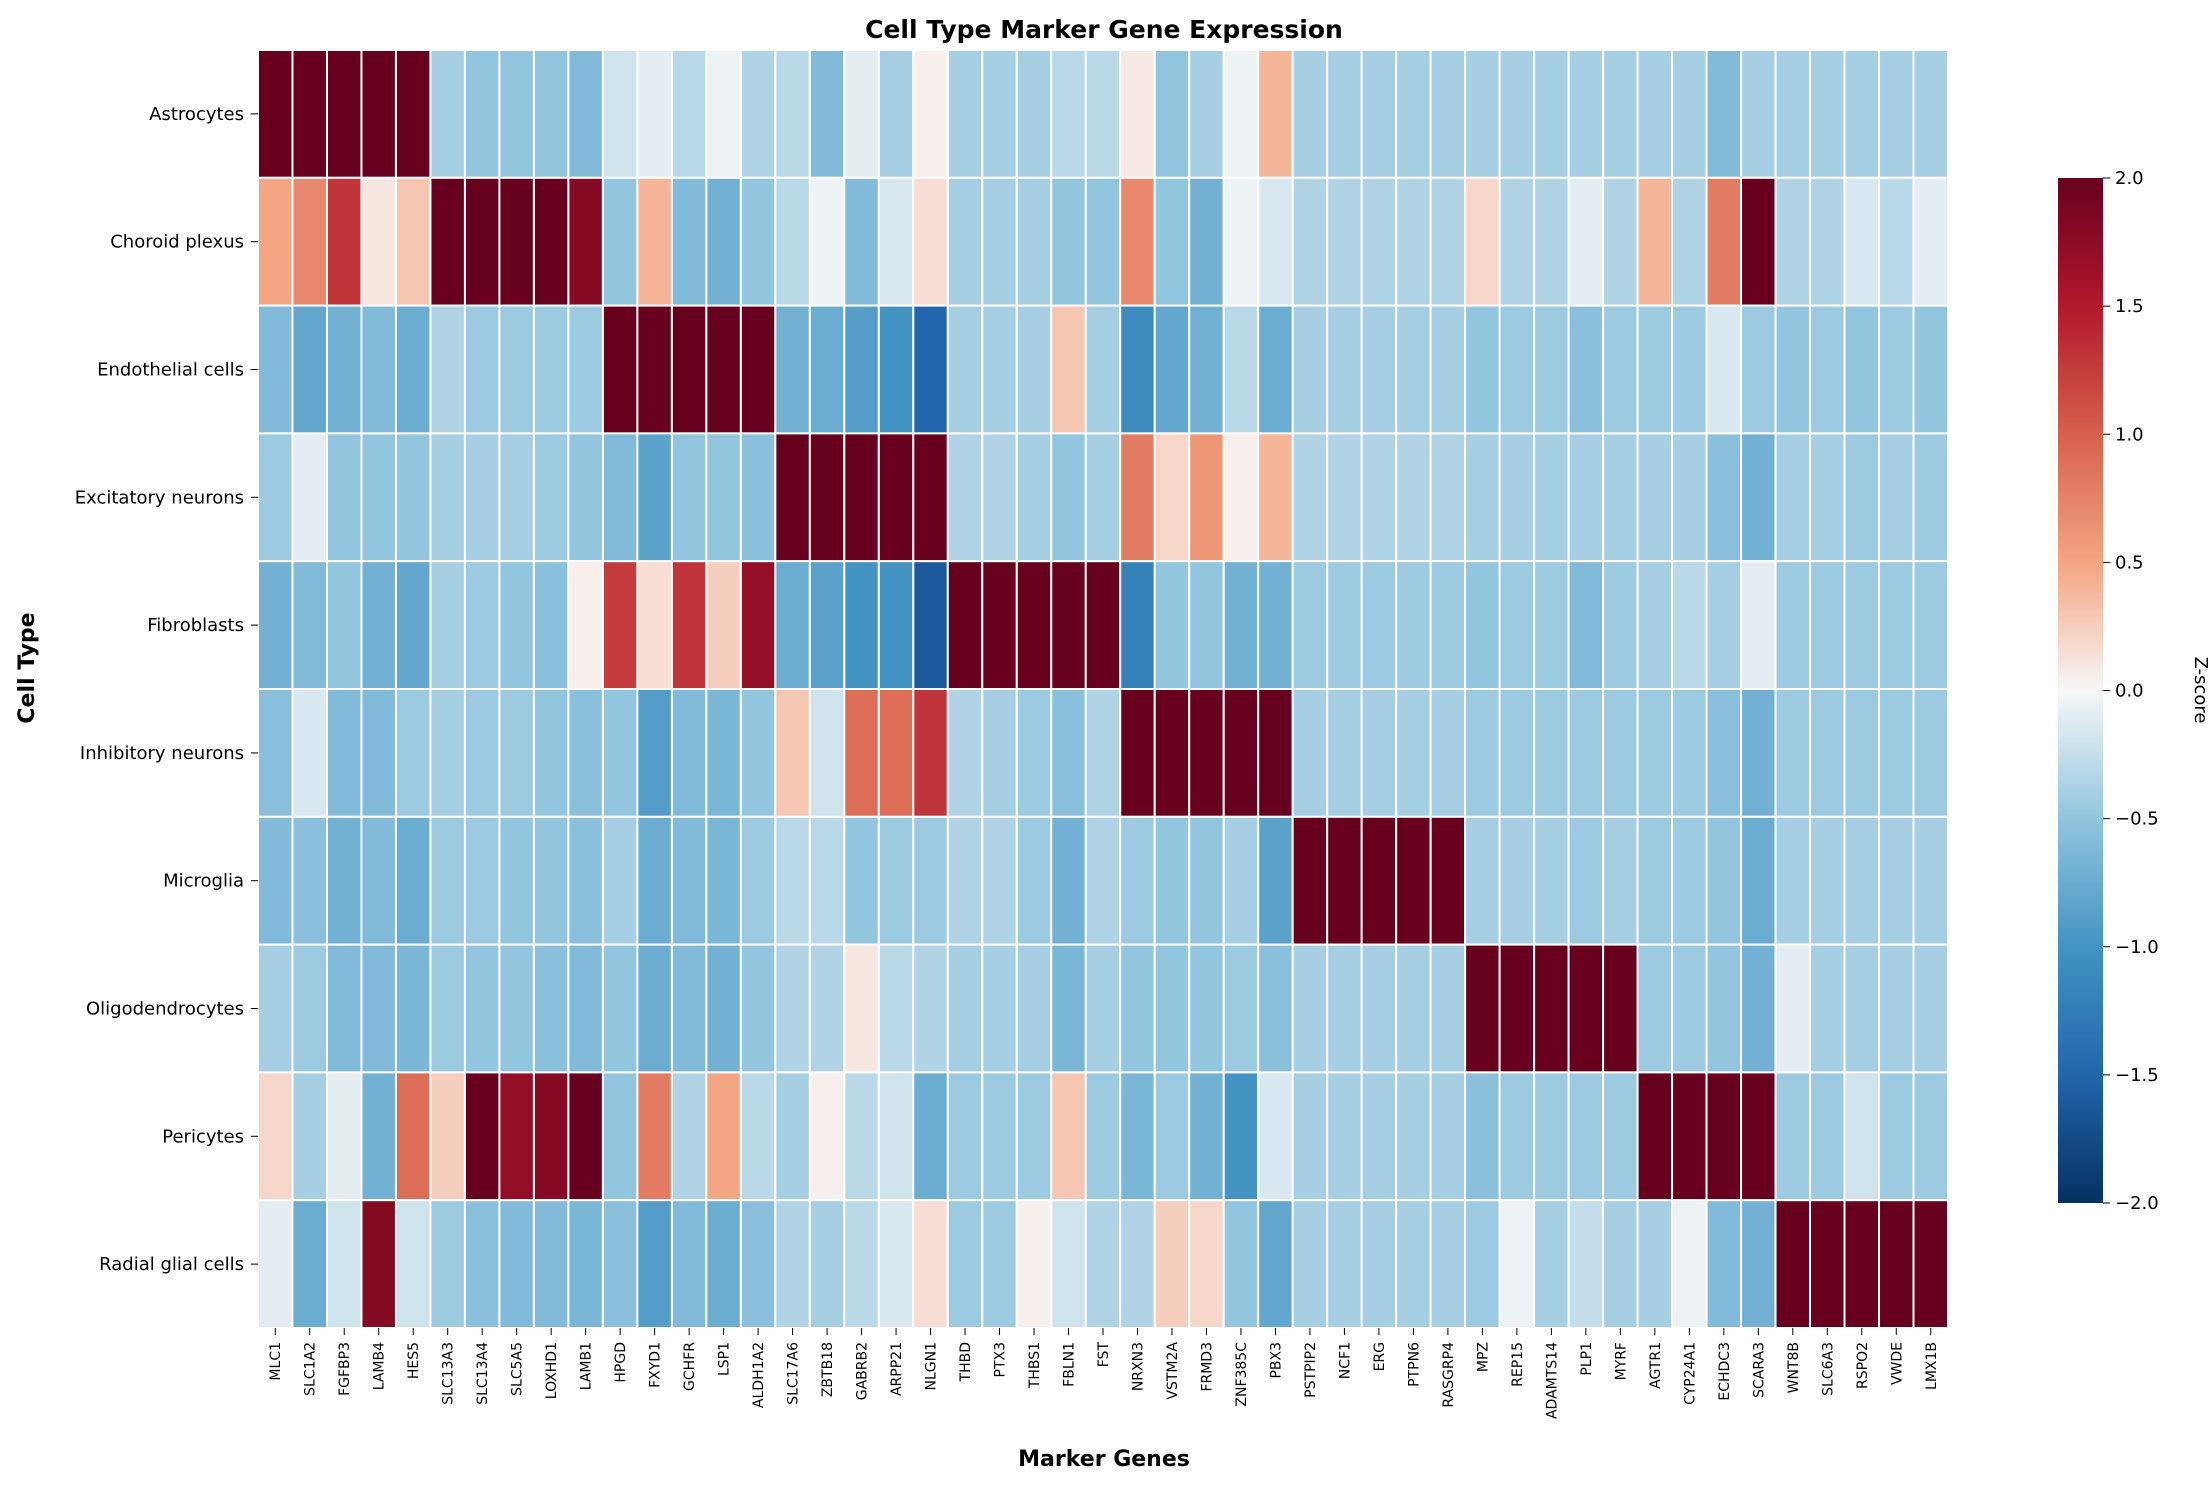 The image size is (2210, 1485). Describe the element at coordinates (165, 1009) in the screenshot. I see `row-label: Oligodendrocytes` at that location.